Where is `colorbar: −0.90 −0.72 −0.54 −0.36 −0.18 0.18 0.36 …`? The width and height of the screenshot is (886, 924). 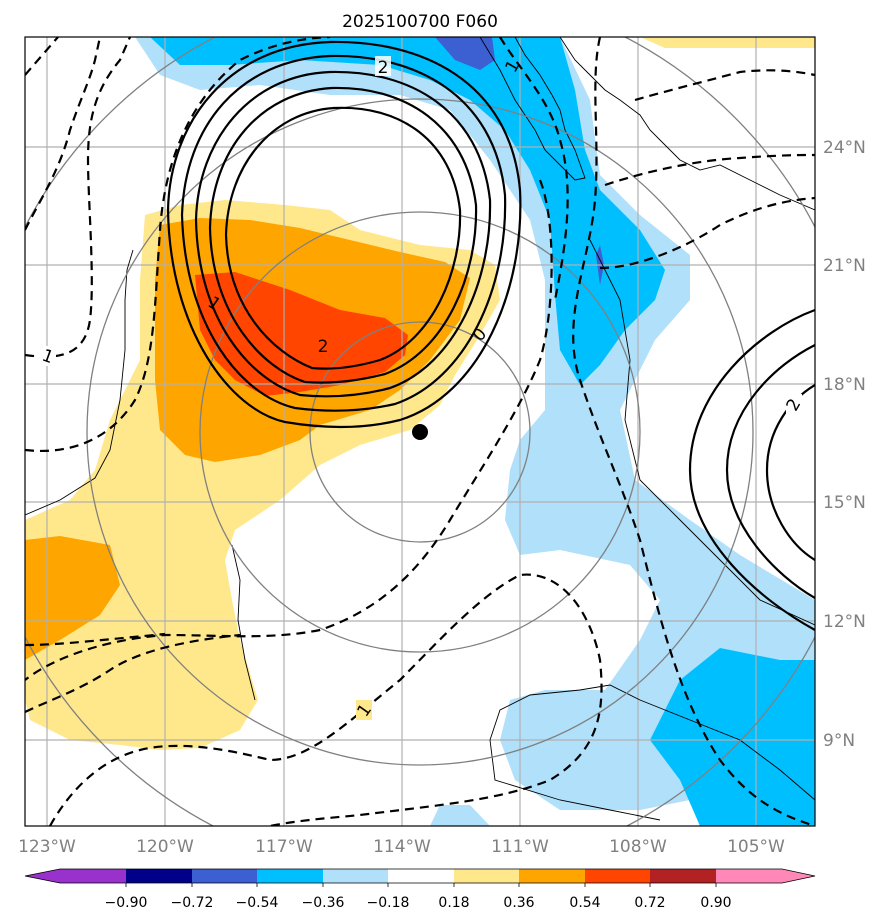
colorbar: −0.90 −0.72 −0.54 −0.36 −0.18 0.18 0.36 … is located at coordinates (420, 889).